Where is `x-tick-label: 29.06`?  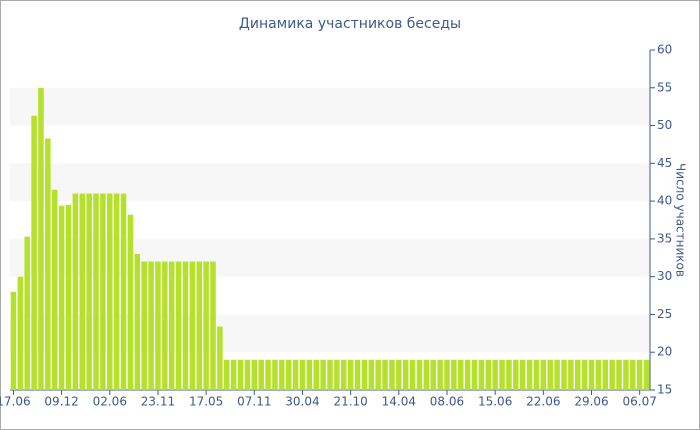 x-tick-label: 29.06 is located at coordinates (591, 402).